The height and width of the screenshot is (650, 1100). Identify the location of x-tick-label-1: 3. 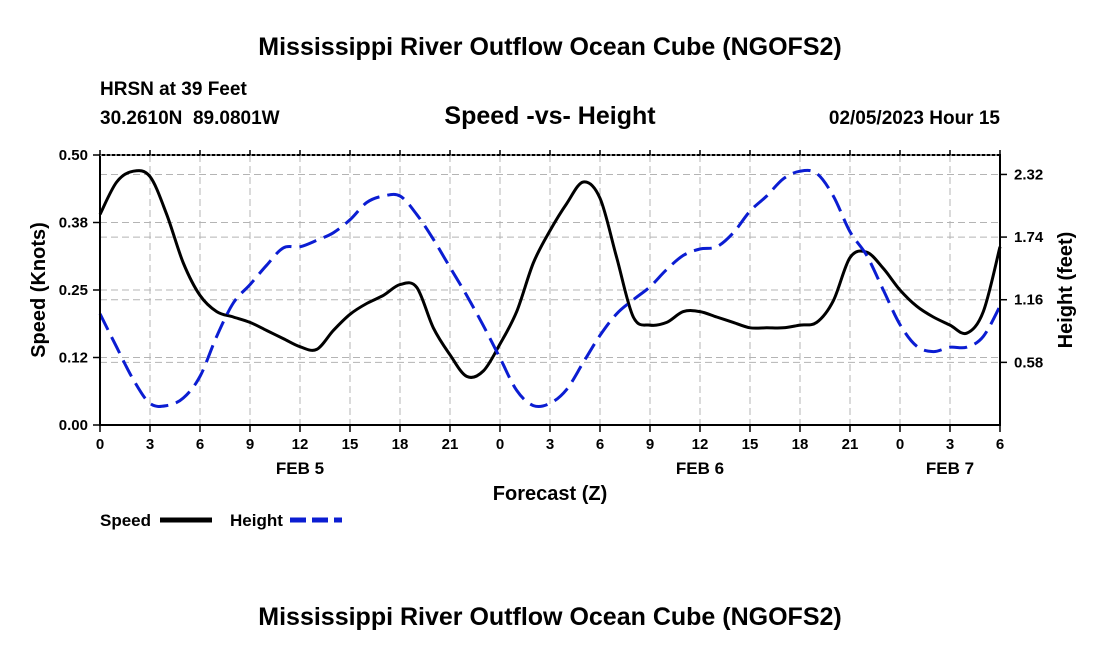
(150, 444).